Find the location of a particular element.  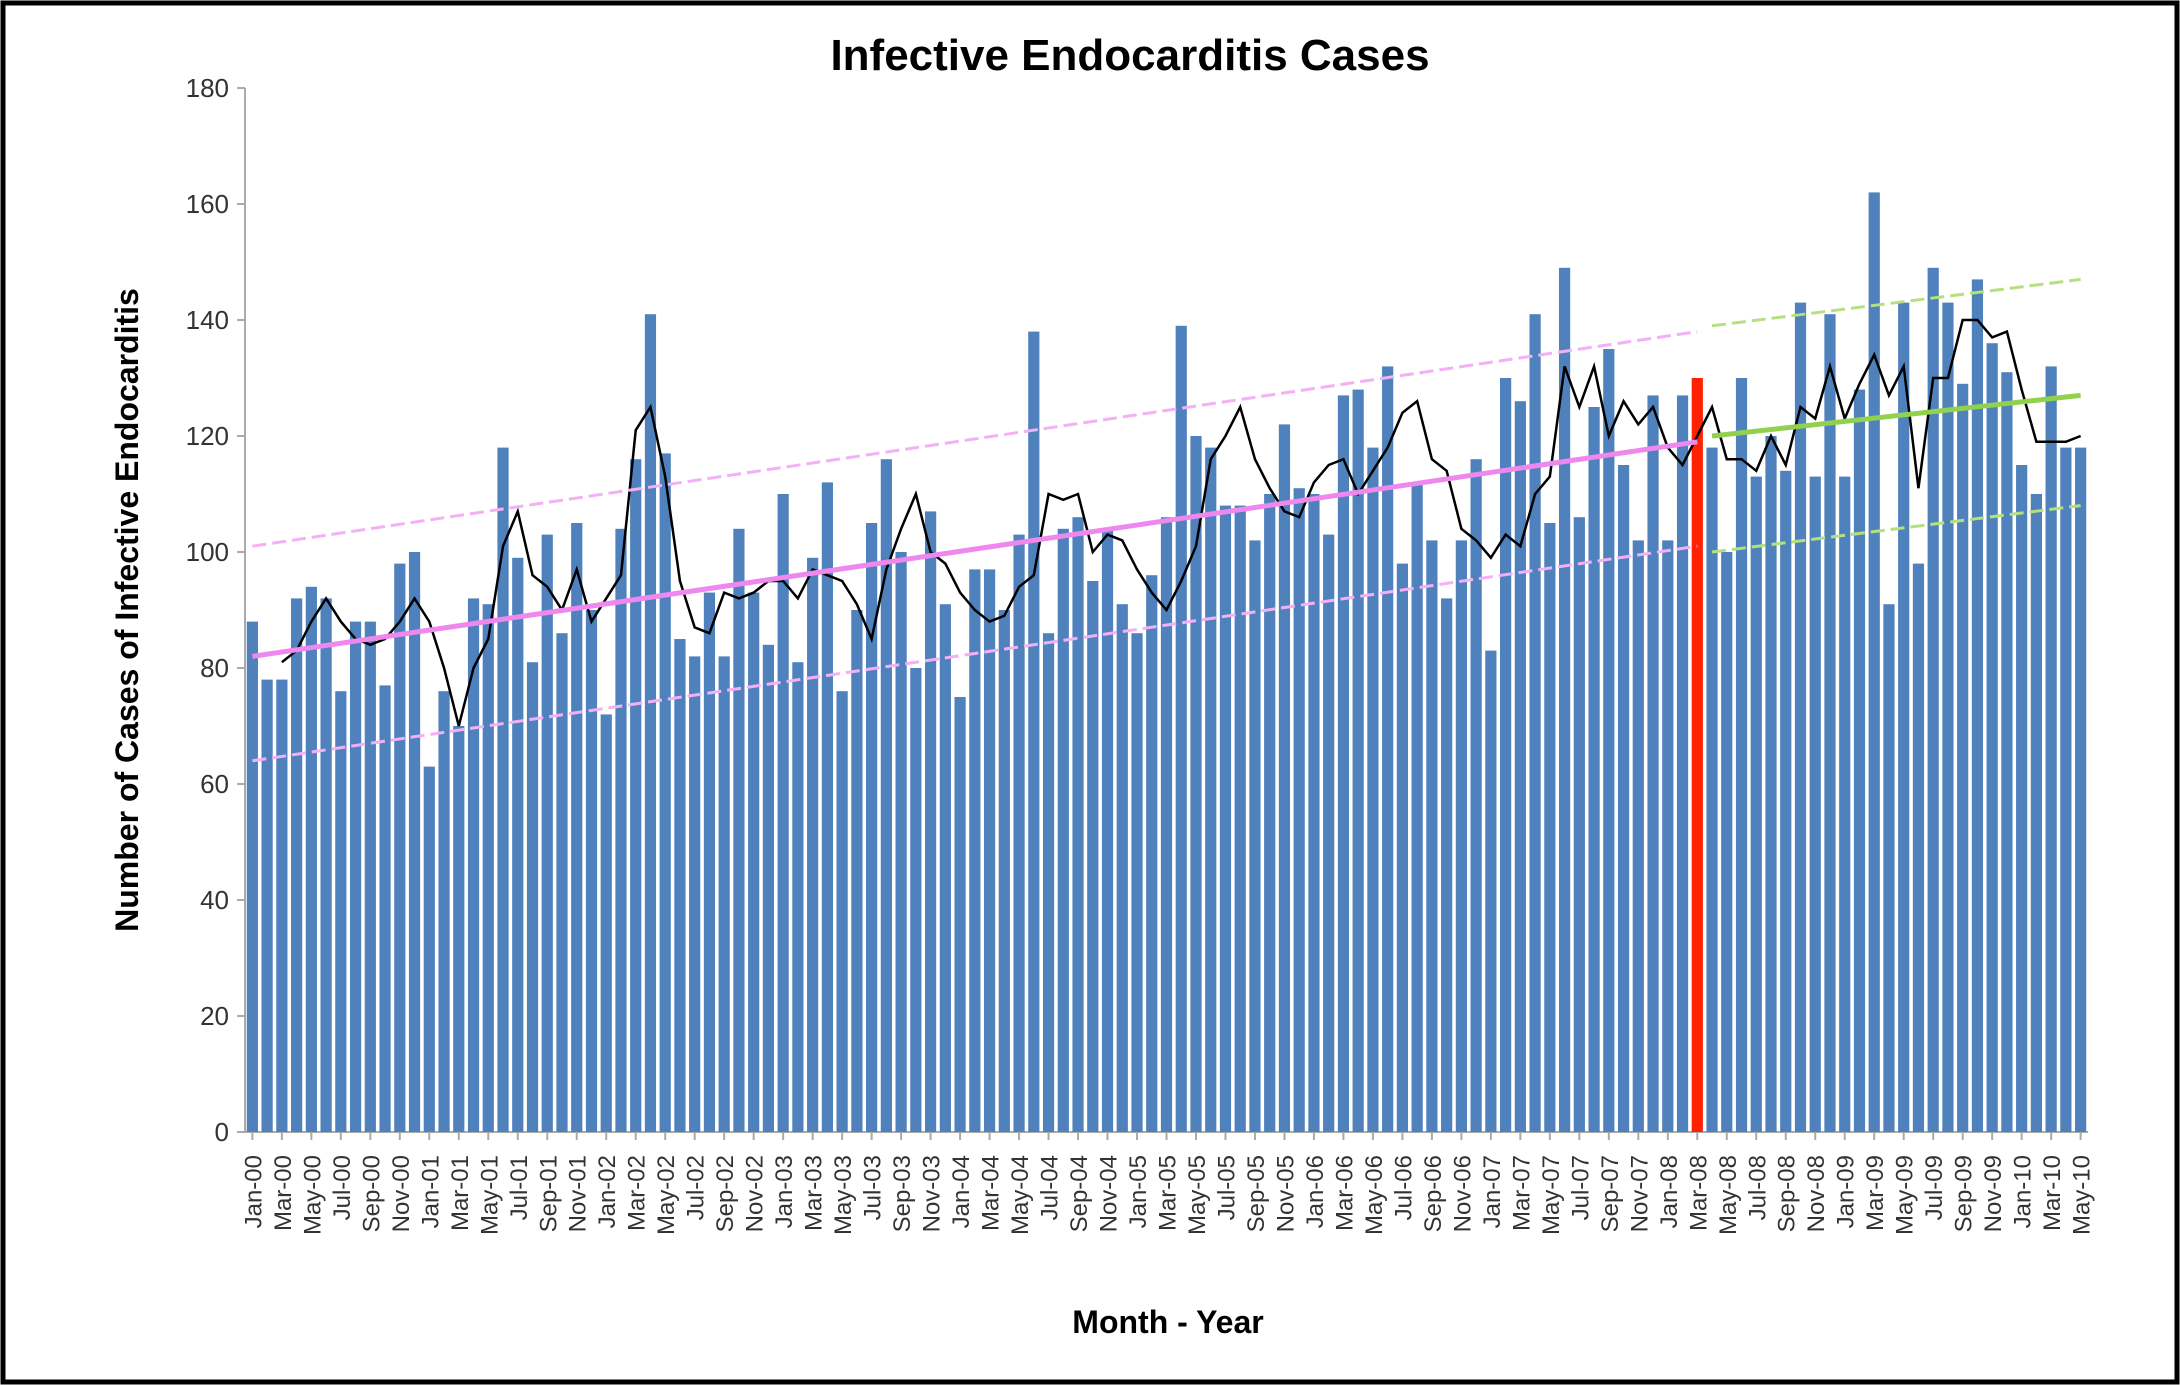

x-tick-label: Jul-03 is located at coordinates (873, 1187).